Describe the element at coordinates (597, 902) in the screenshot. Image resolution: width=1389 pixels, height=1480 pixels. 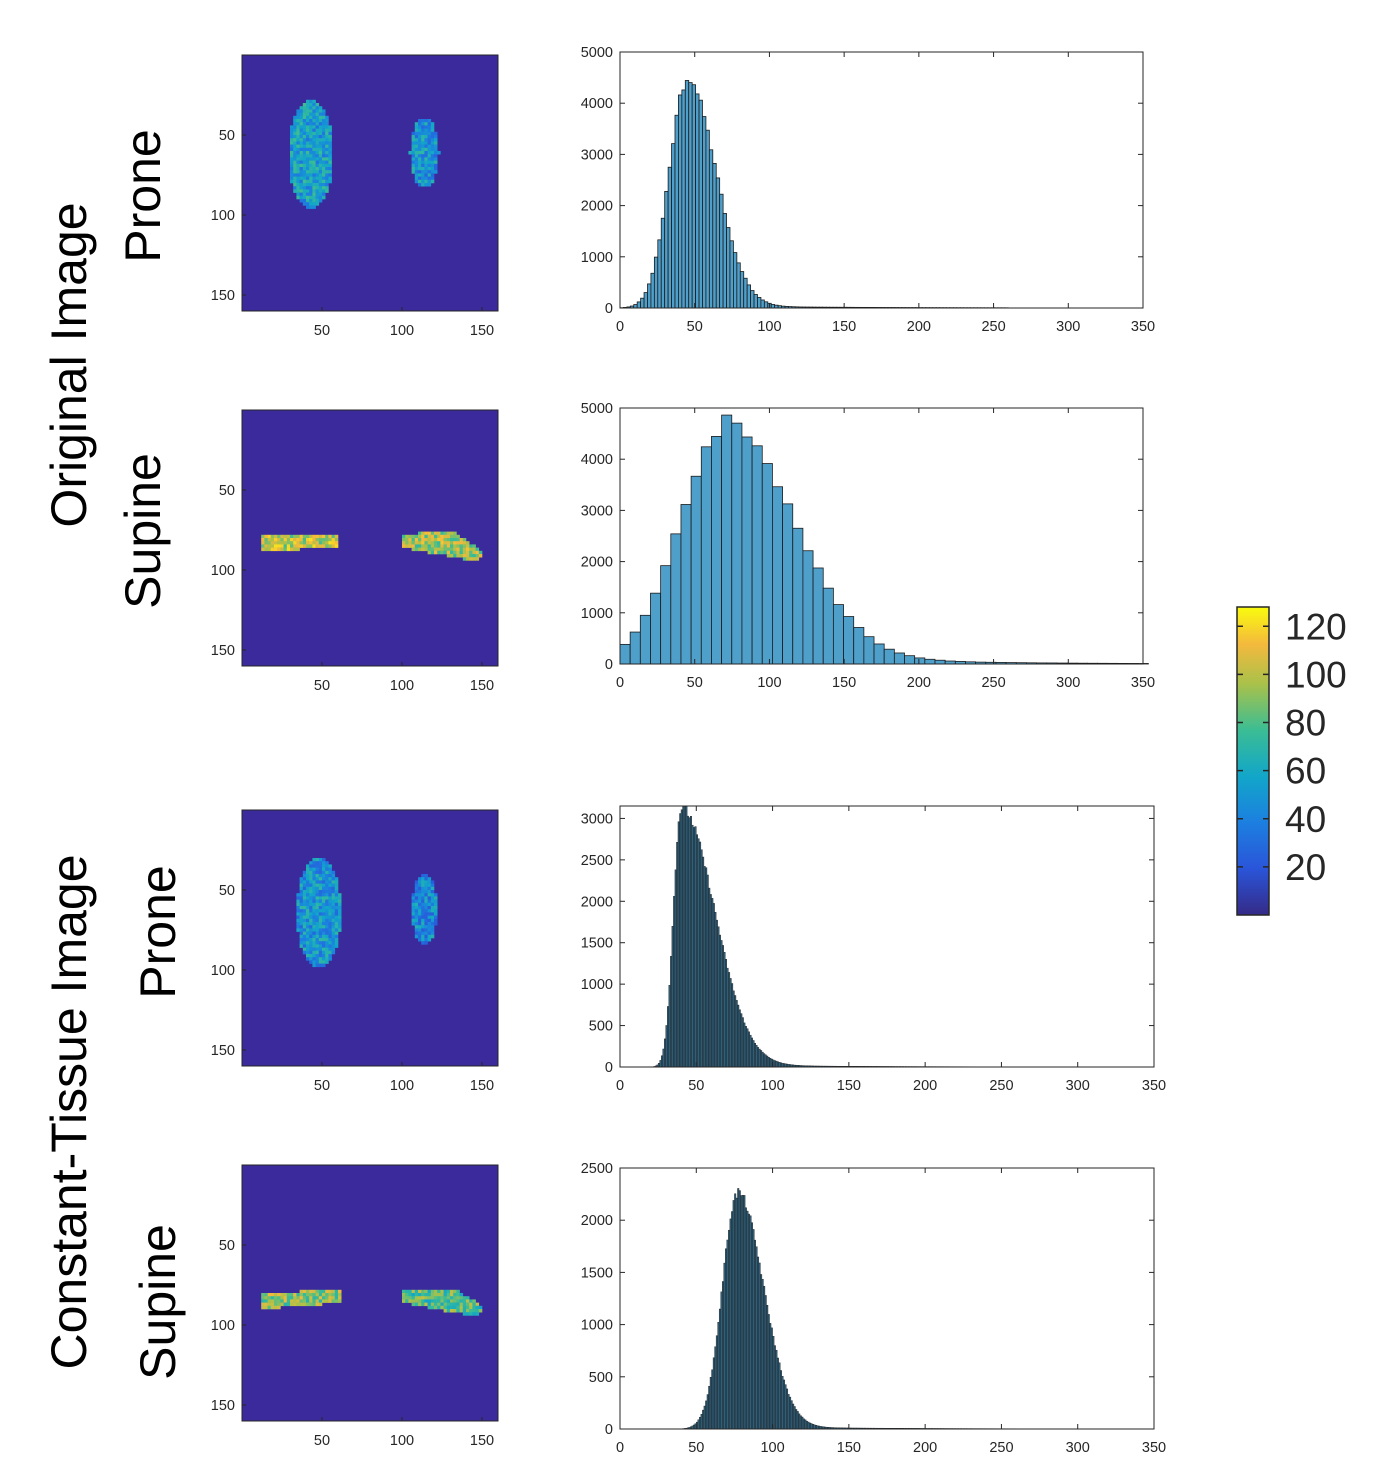
I see `y-tick-label: 2000` at that location.